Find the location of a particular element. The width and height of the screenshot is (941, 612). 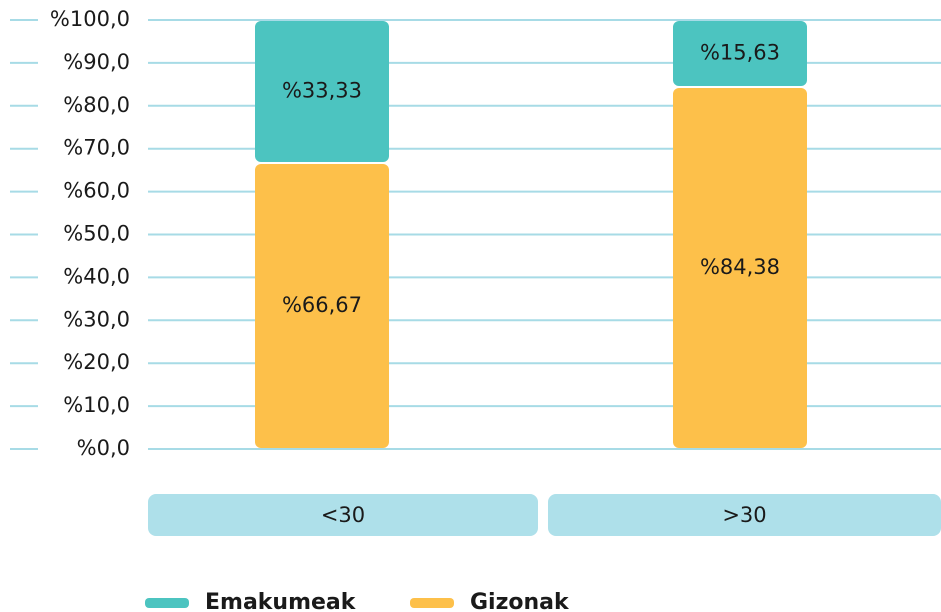

x-tick-label: <30 is located at coordinates (343, 515).